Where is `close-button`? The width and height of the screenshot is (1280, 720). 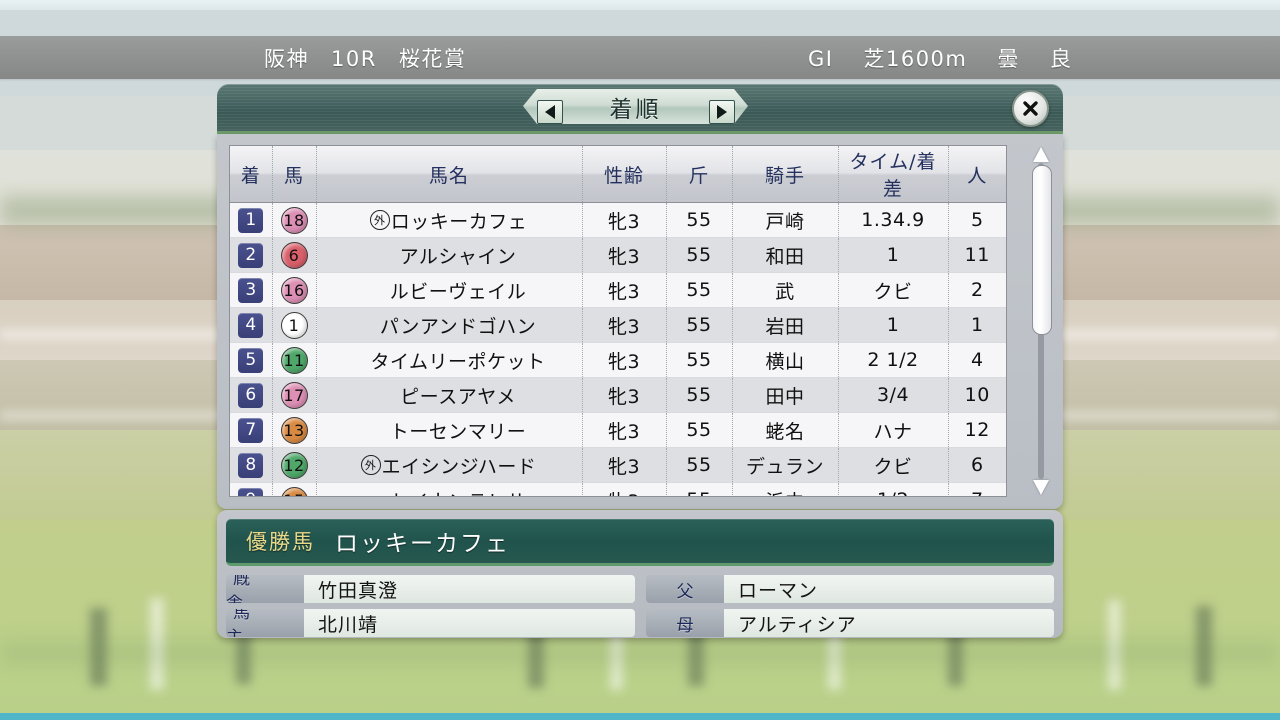 close-button is located at coordinates (1030, 108).